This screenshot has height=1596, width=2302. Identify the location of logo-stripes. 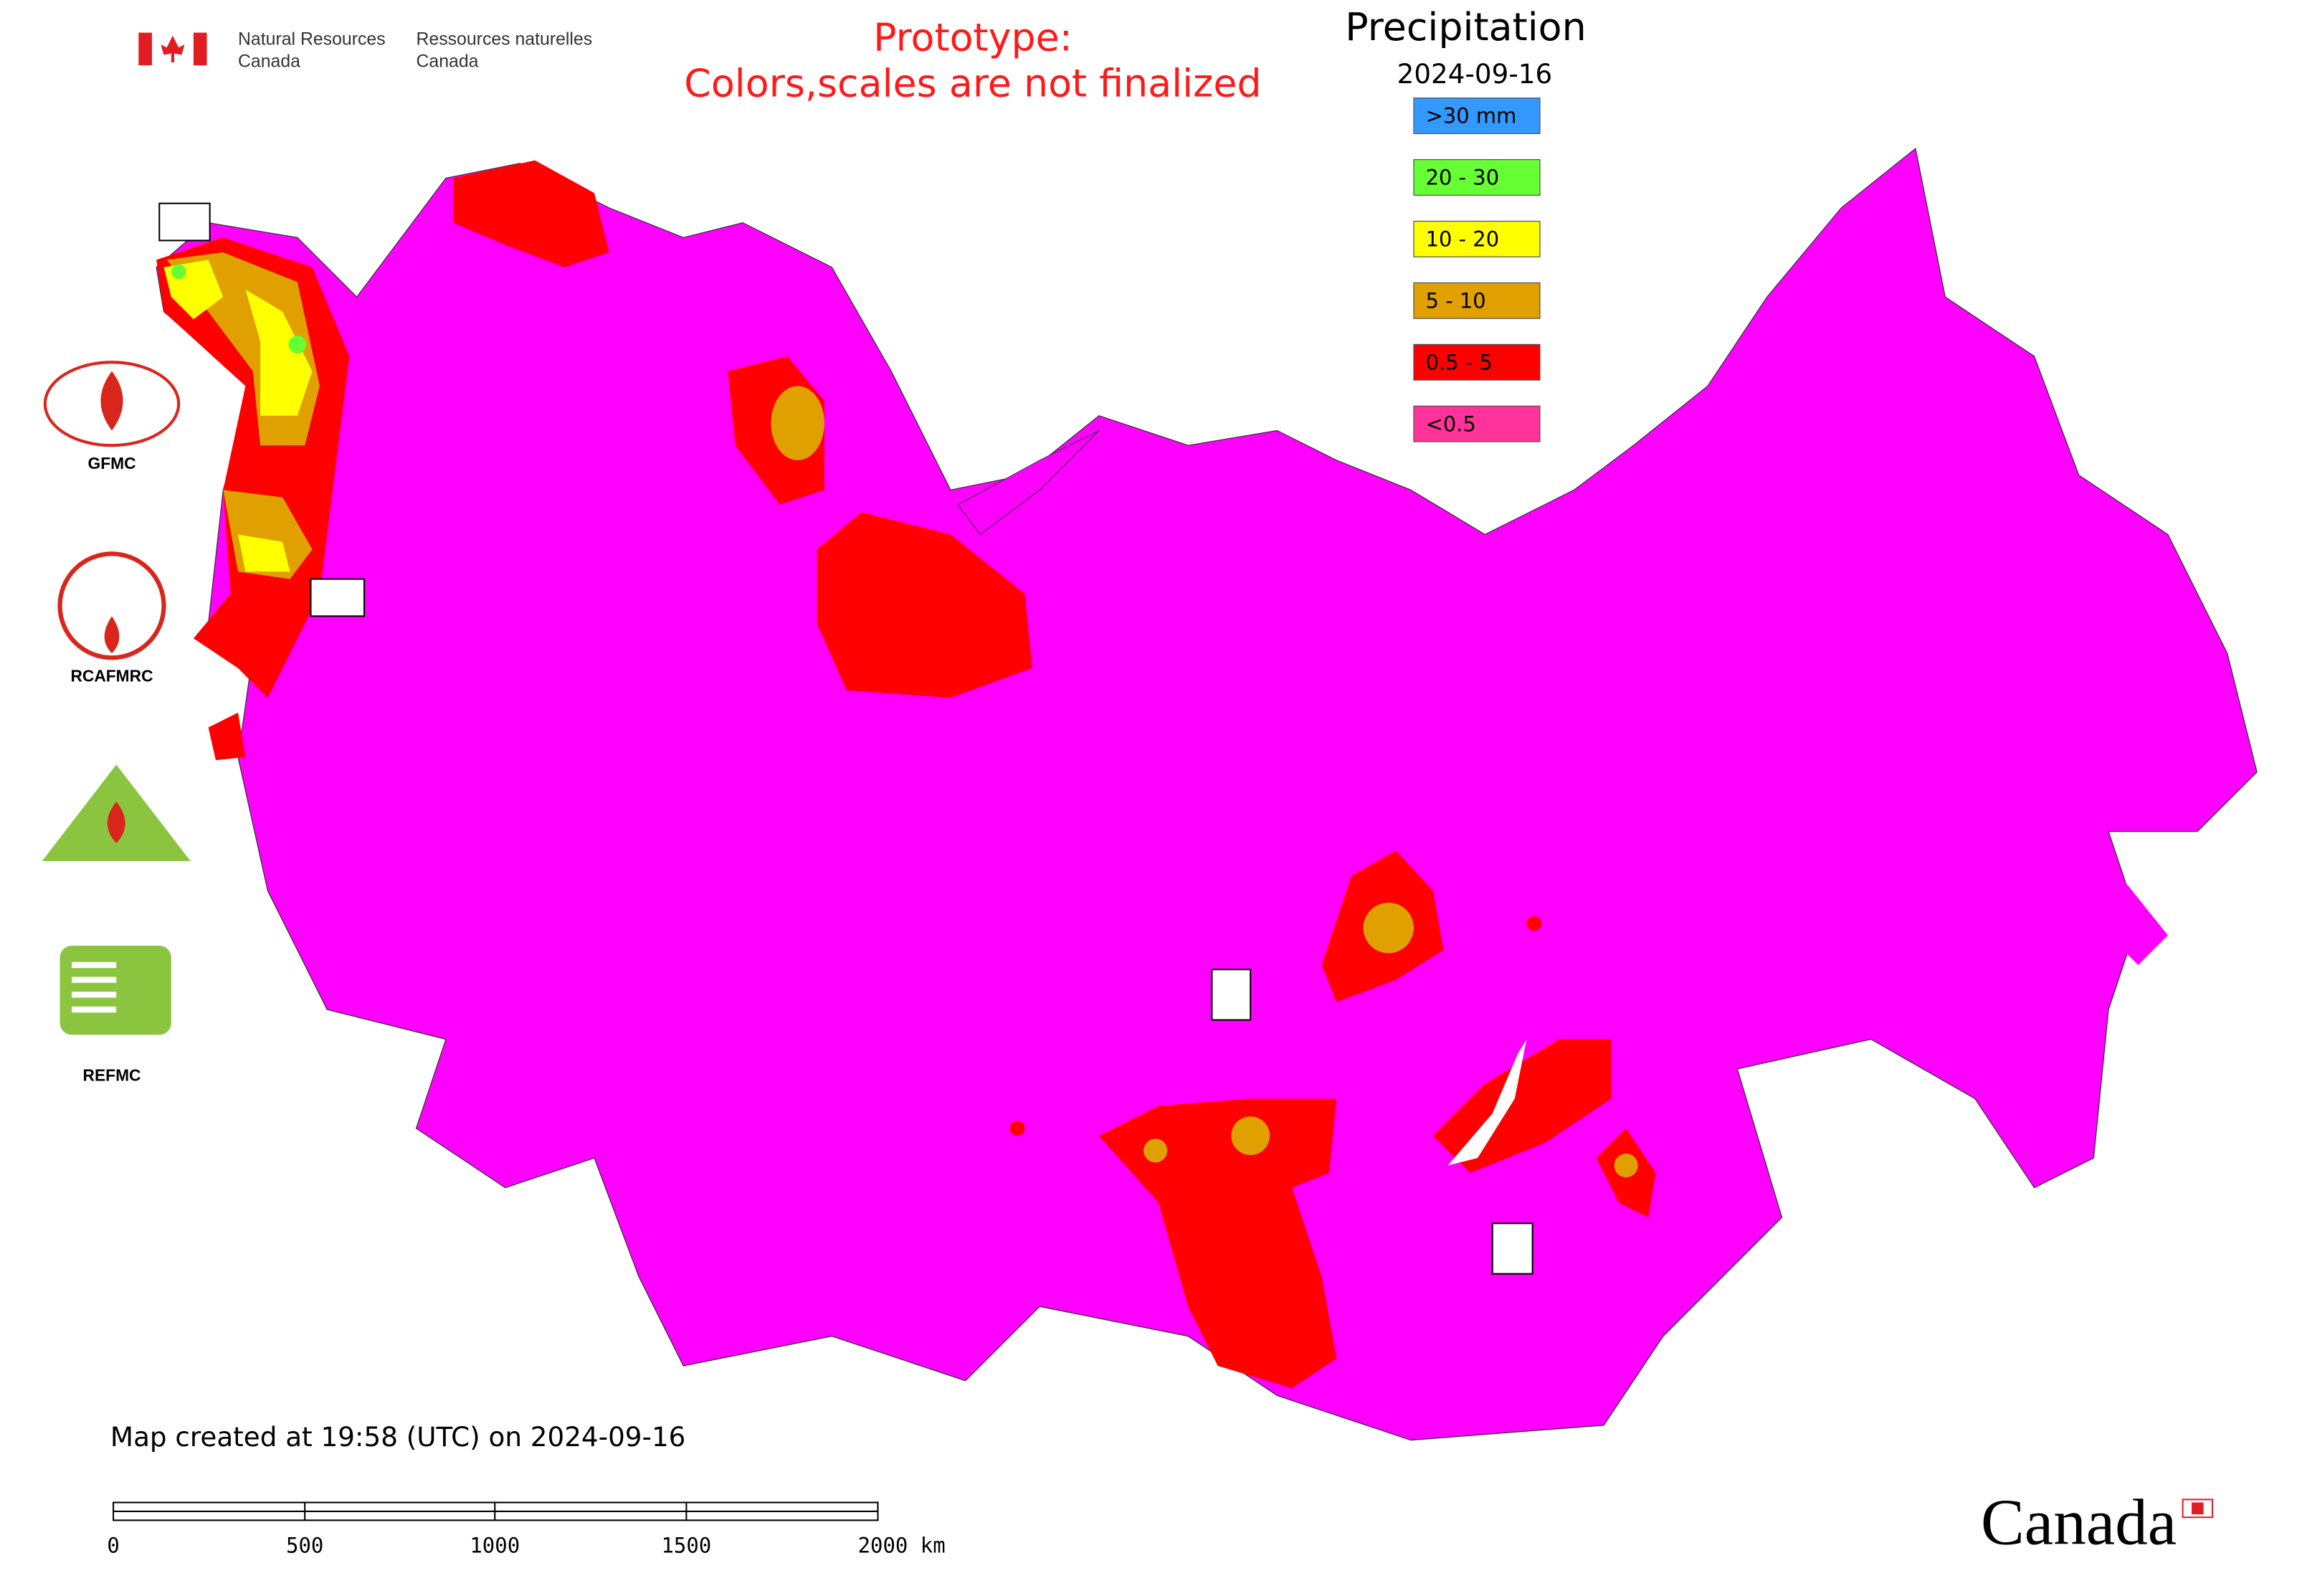
(94, 987).